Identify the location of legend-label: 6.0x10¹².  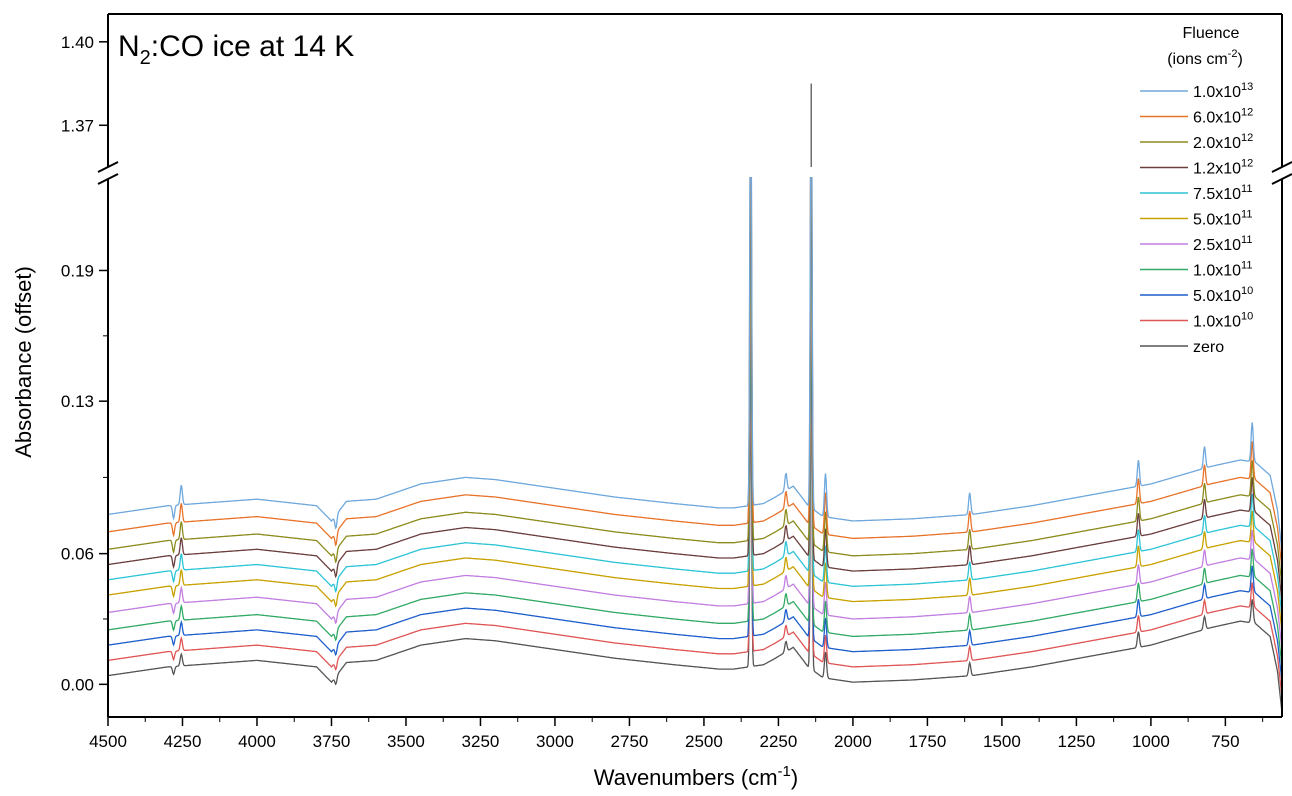
(1223, 117).